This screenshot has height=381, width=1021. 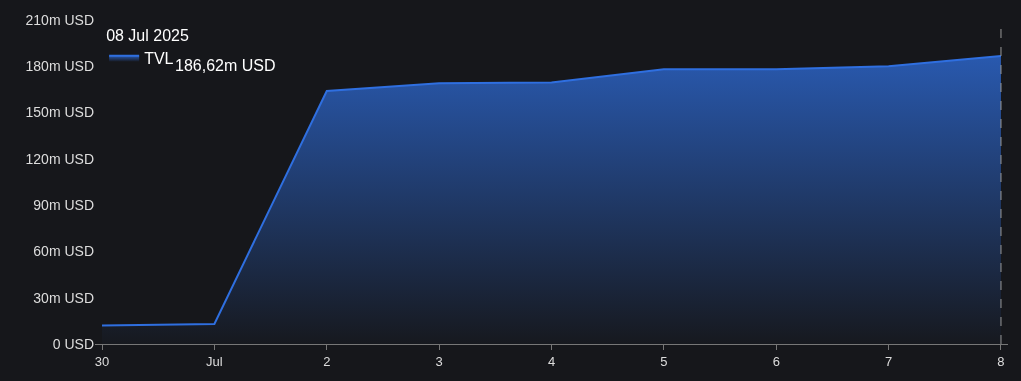 What do you see at coordinates (439, 361) in the screenshot?
I see `x-tick-label: 3` at bounding box center [439, 361].